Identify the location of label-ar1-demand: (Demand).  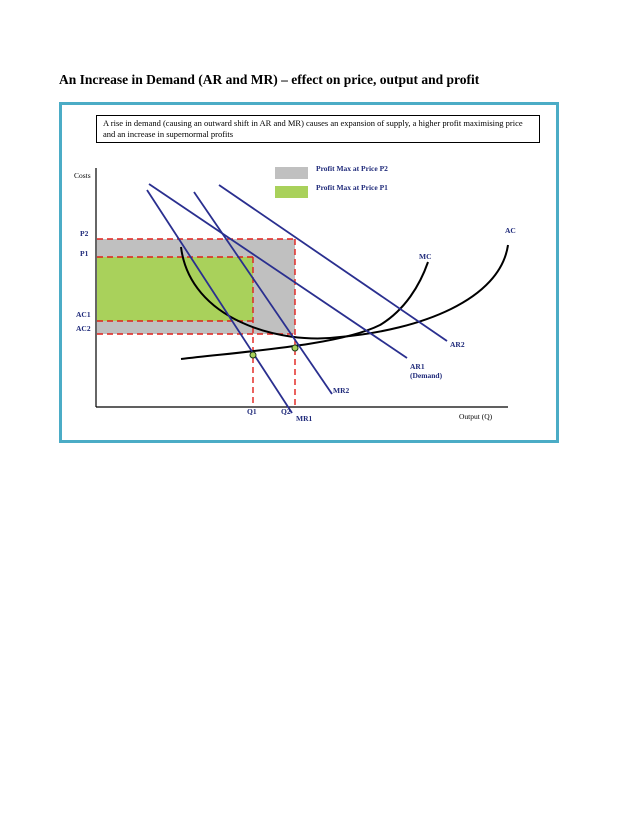
(426, 375).